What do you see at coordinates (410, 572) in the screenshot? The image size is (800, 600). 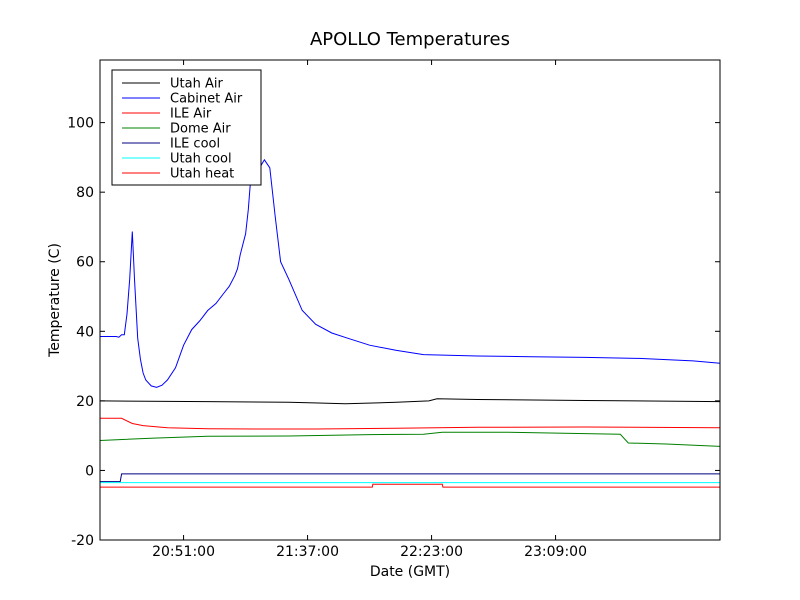 I see `x-axis-label: Date (GMT)` at bounding box center [410, 572].